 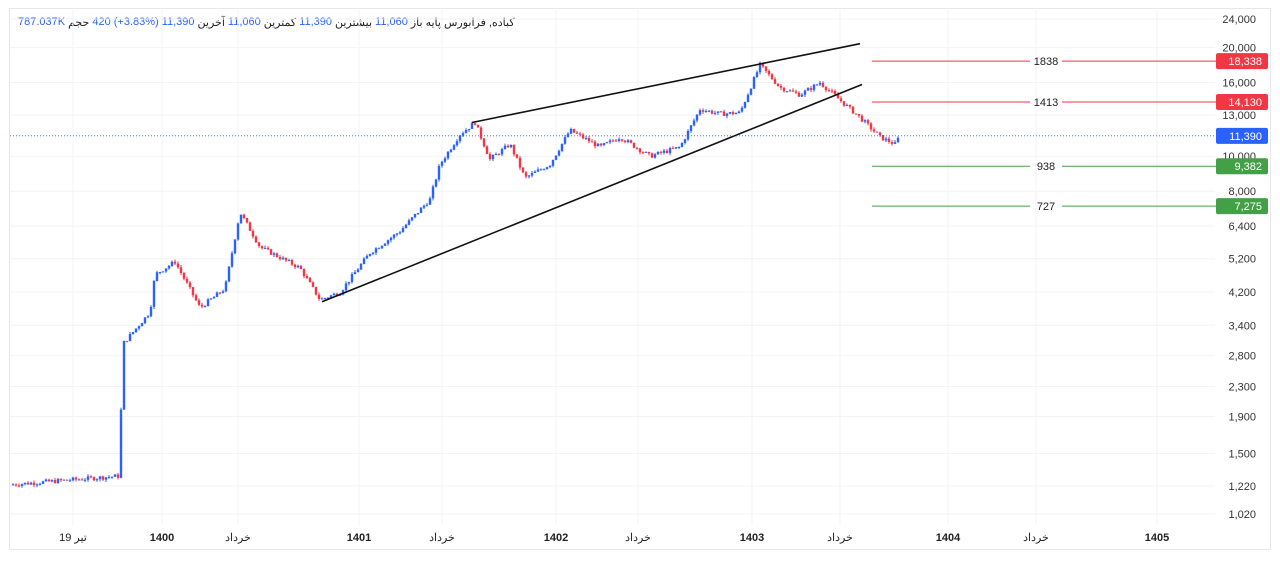 I want to click on x-tick-label: 19 تیر, so click(x=73, y=538).